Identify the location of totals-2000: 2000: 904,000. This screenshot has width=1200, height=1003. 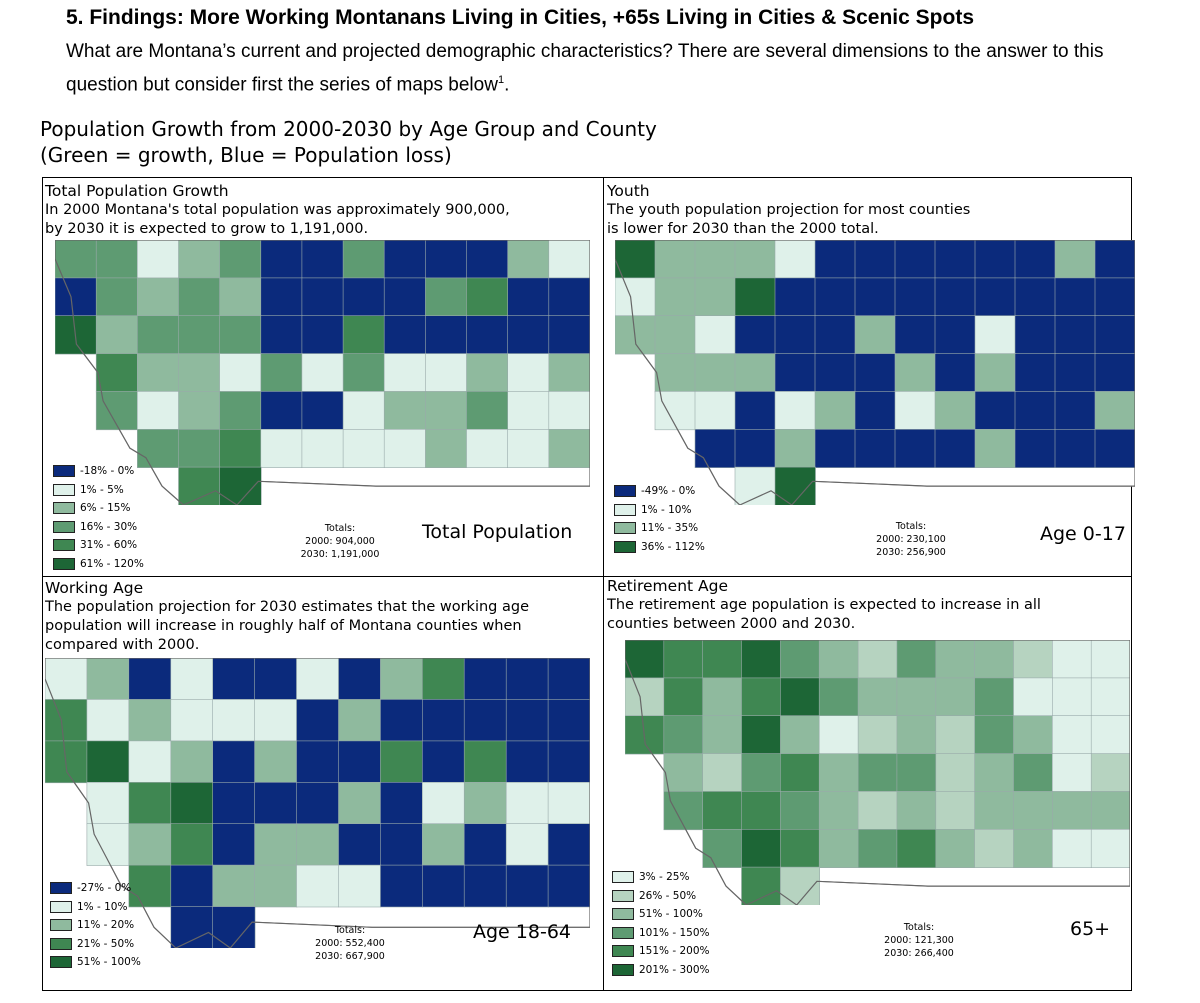
(340, 541).